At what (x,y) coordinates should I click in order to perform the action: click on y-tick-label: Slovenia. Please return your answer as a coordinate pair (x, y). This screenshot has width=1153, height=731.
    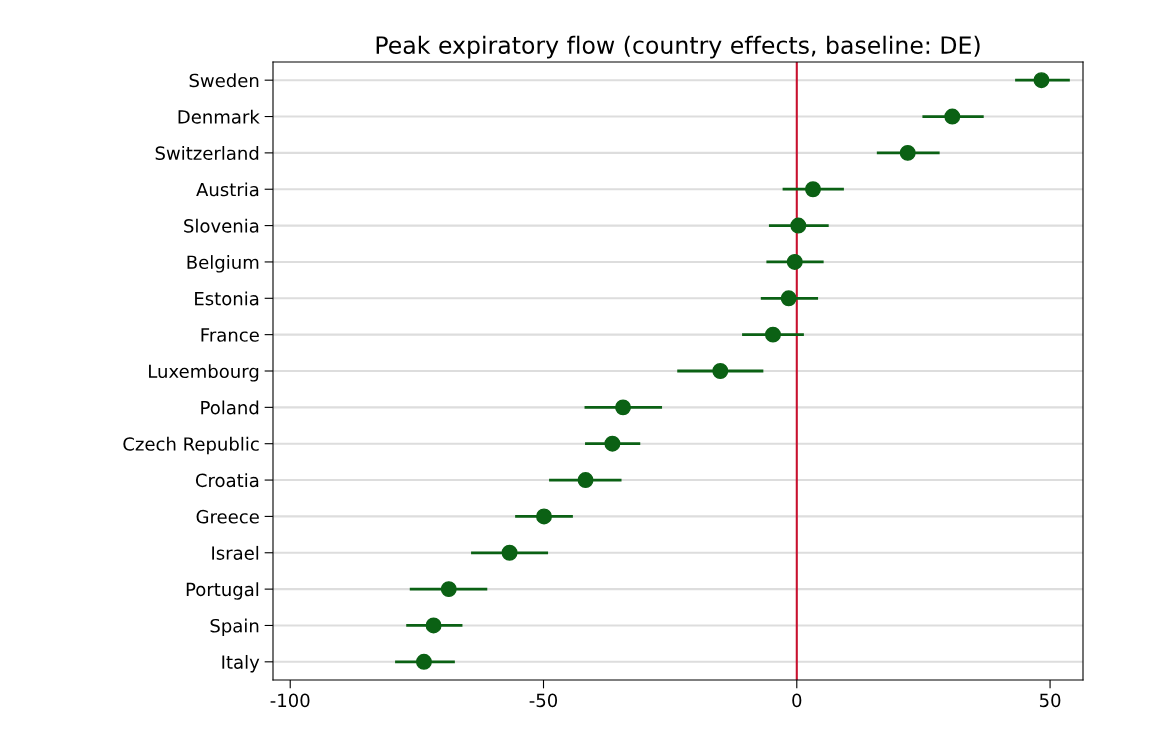
    Looking at the image, I should click on (221, 225).